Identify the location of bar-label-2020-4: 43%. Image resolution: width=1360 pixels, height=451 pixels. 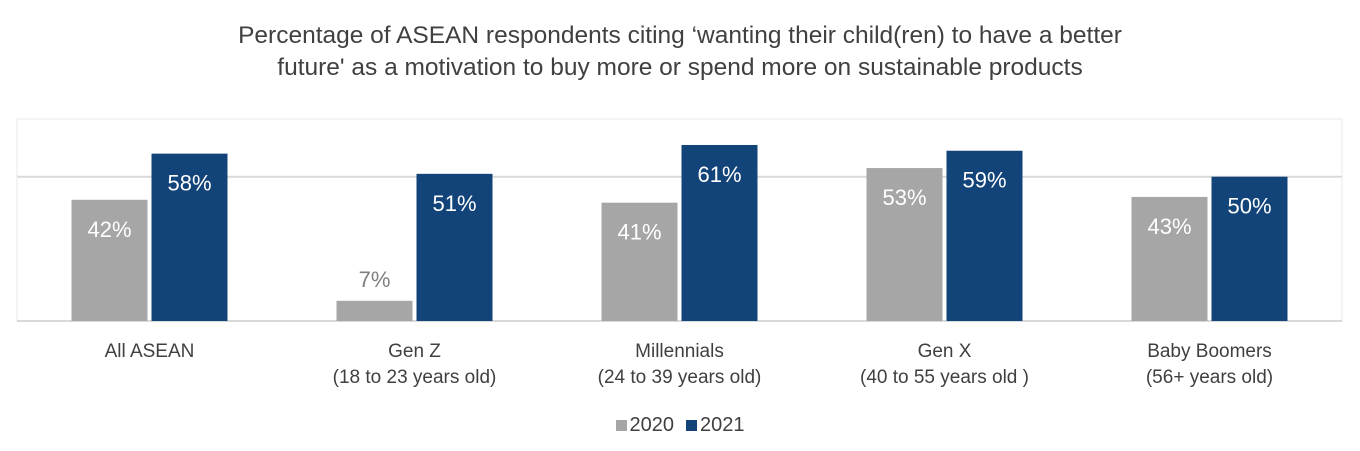
(1169, 226).